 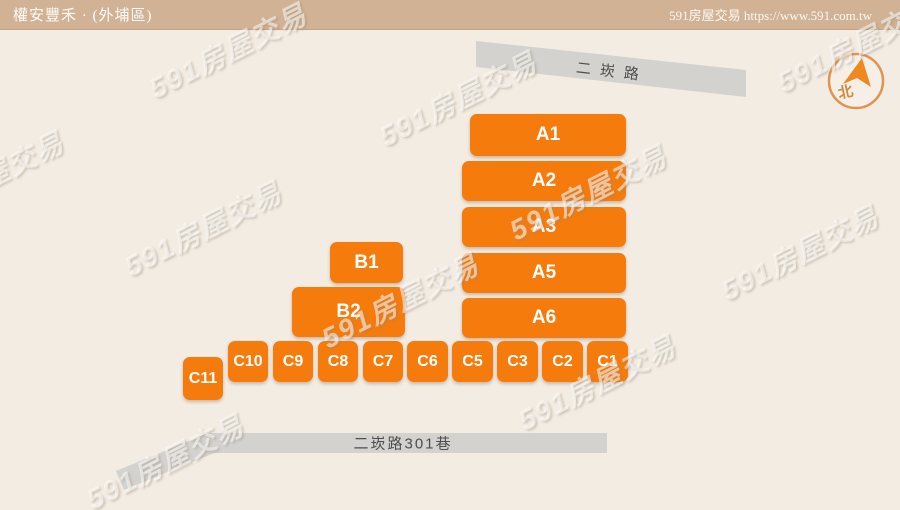 I want to click on block-a5: A5, so click(x=544, y=273).